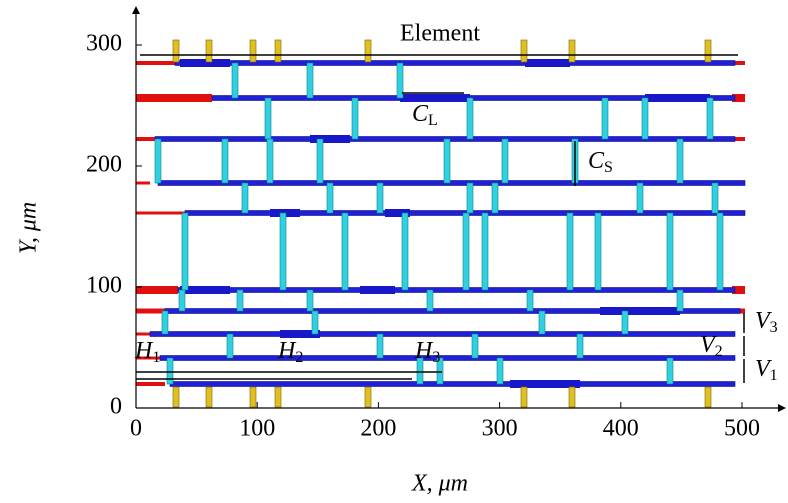 Image resolution: width=788 pixels, height=503 pixels. I want to click on subscript: 3, so click(774, 327).